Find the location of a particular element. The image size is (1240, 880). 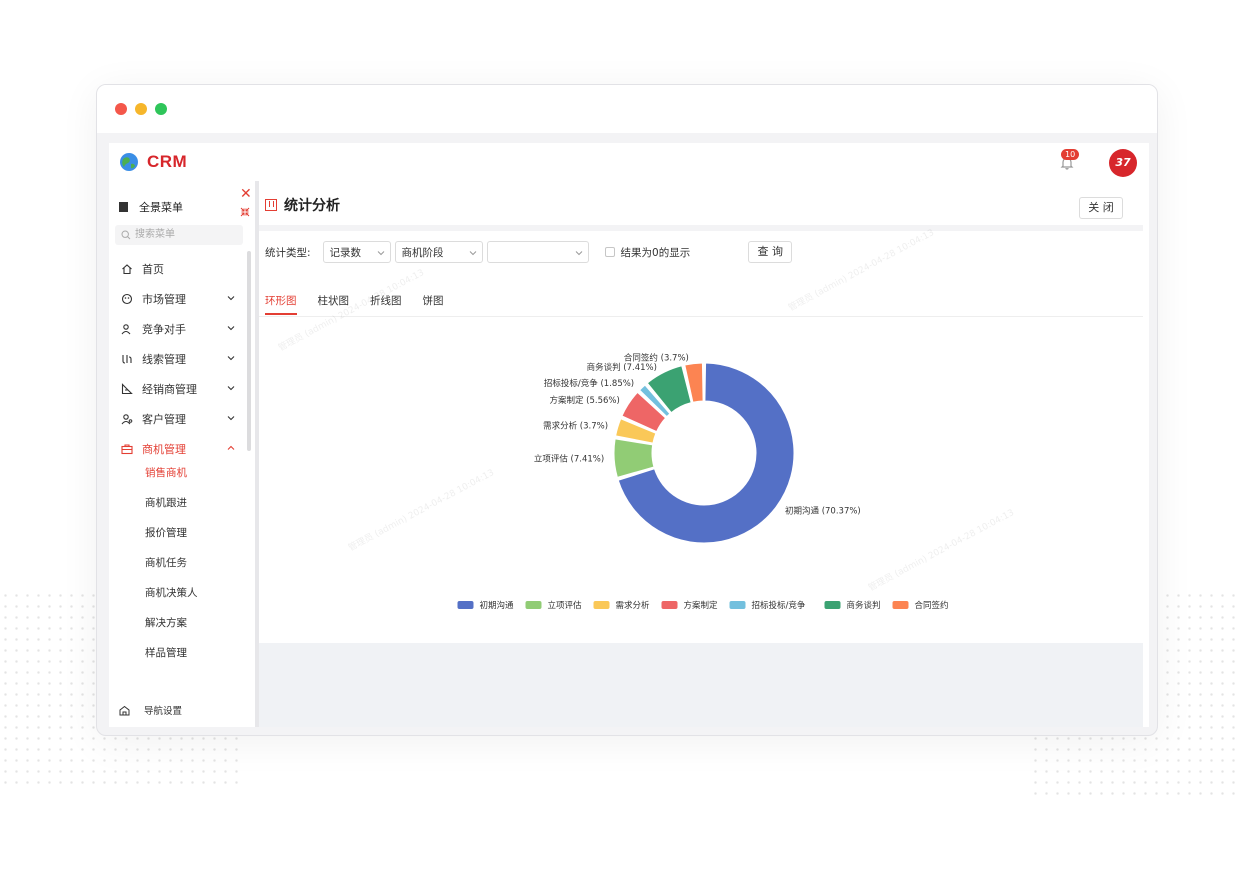

checkbox-box is located at coordinates (609, 252).